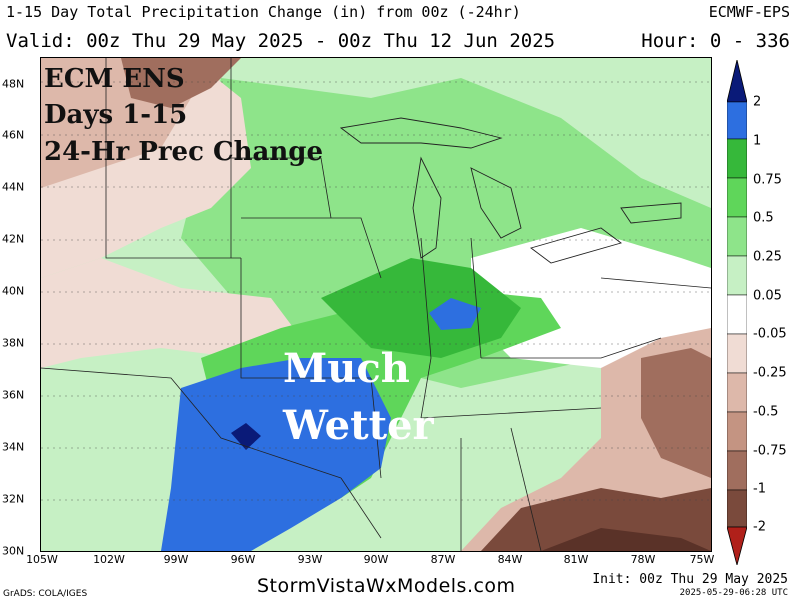 The image size is (800, 600). Describe the element at coordinates (737, 545) in the screenshot. I see `legend-cap-bottom` at that location.